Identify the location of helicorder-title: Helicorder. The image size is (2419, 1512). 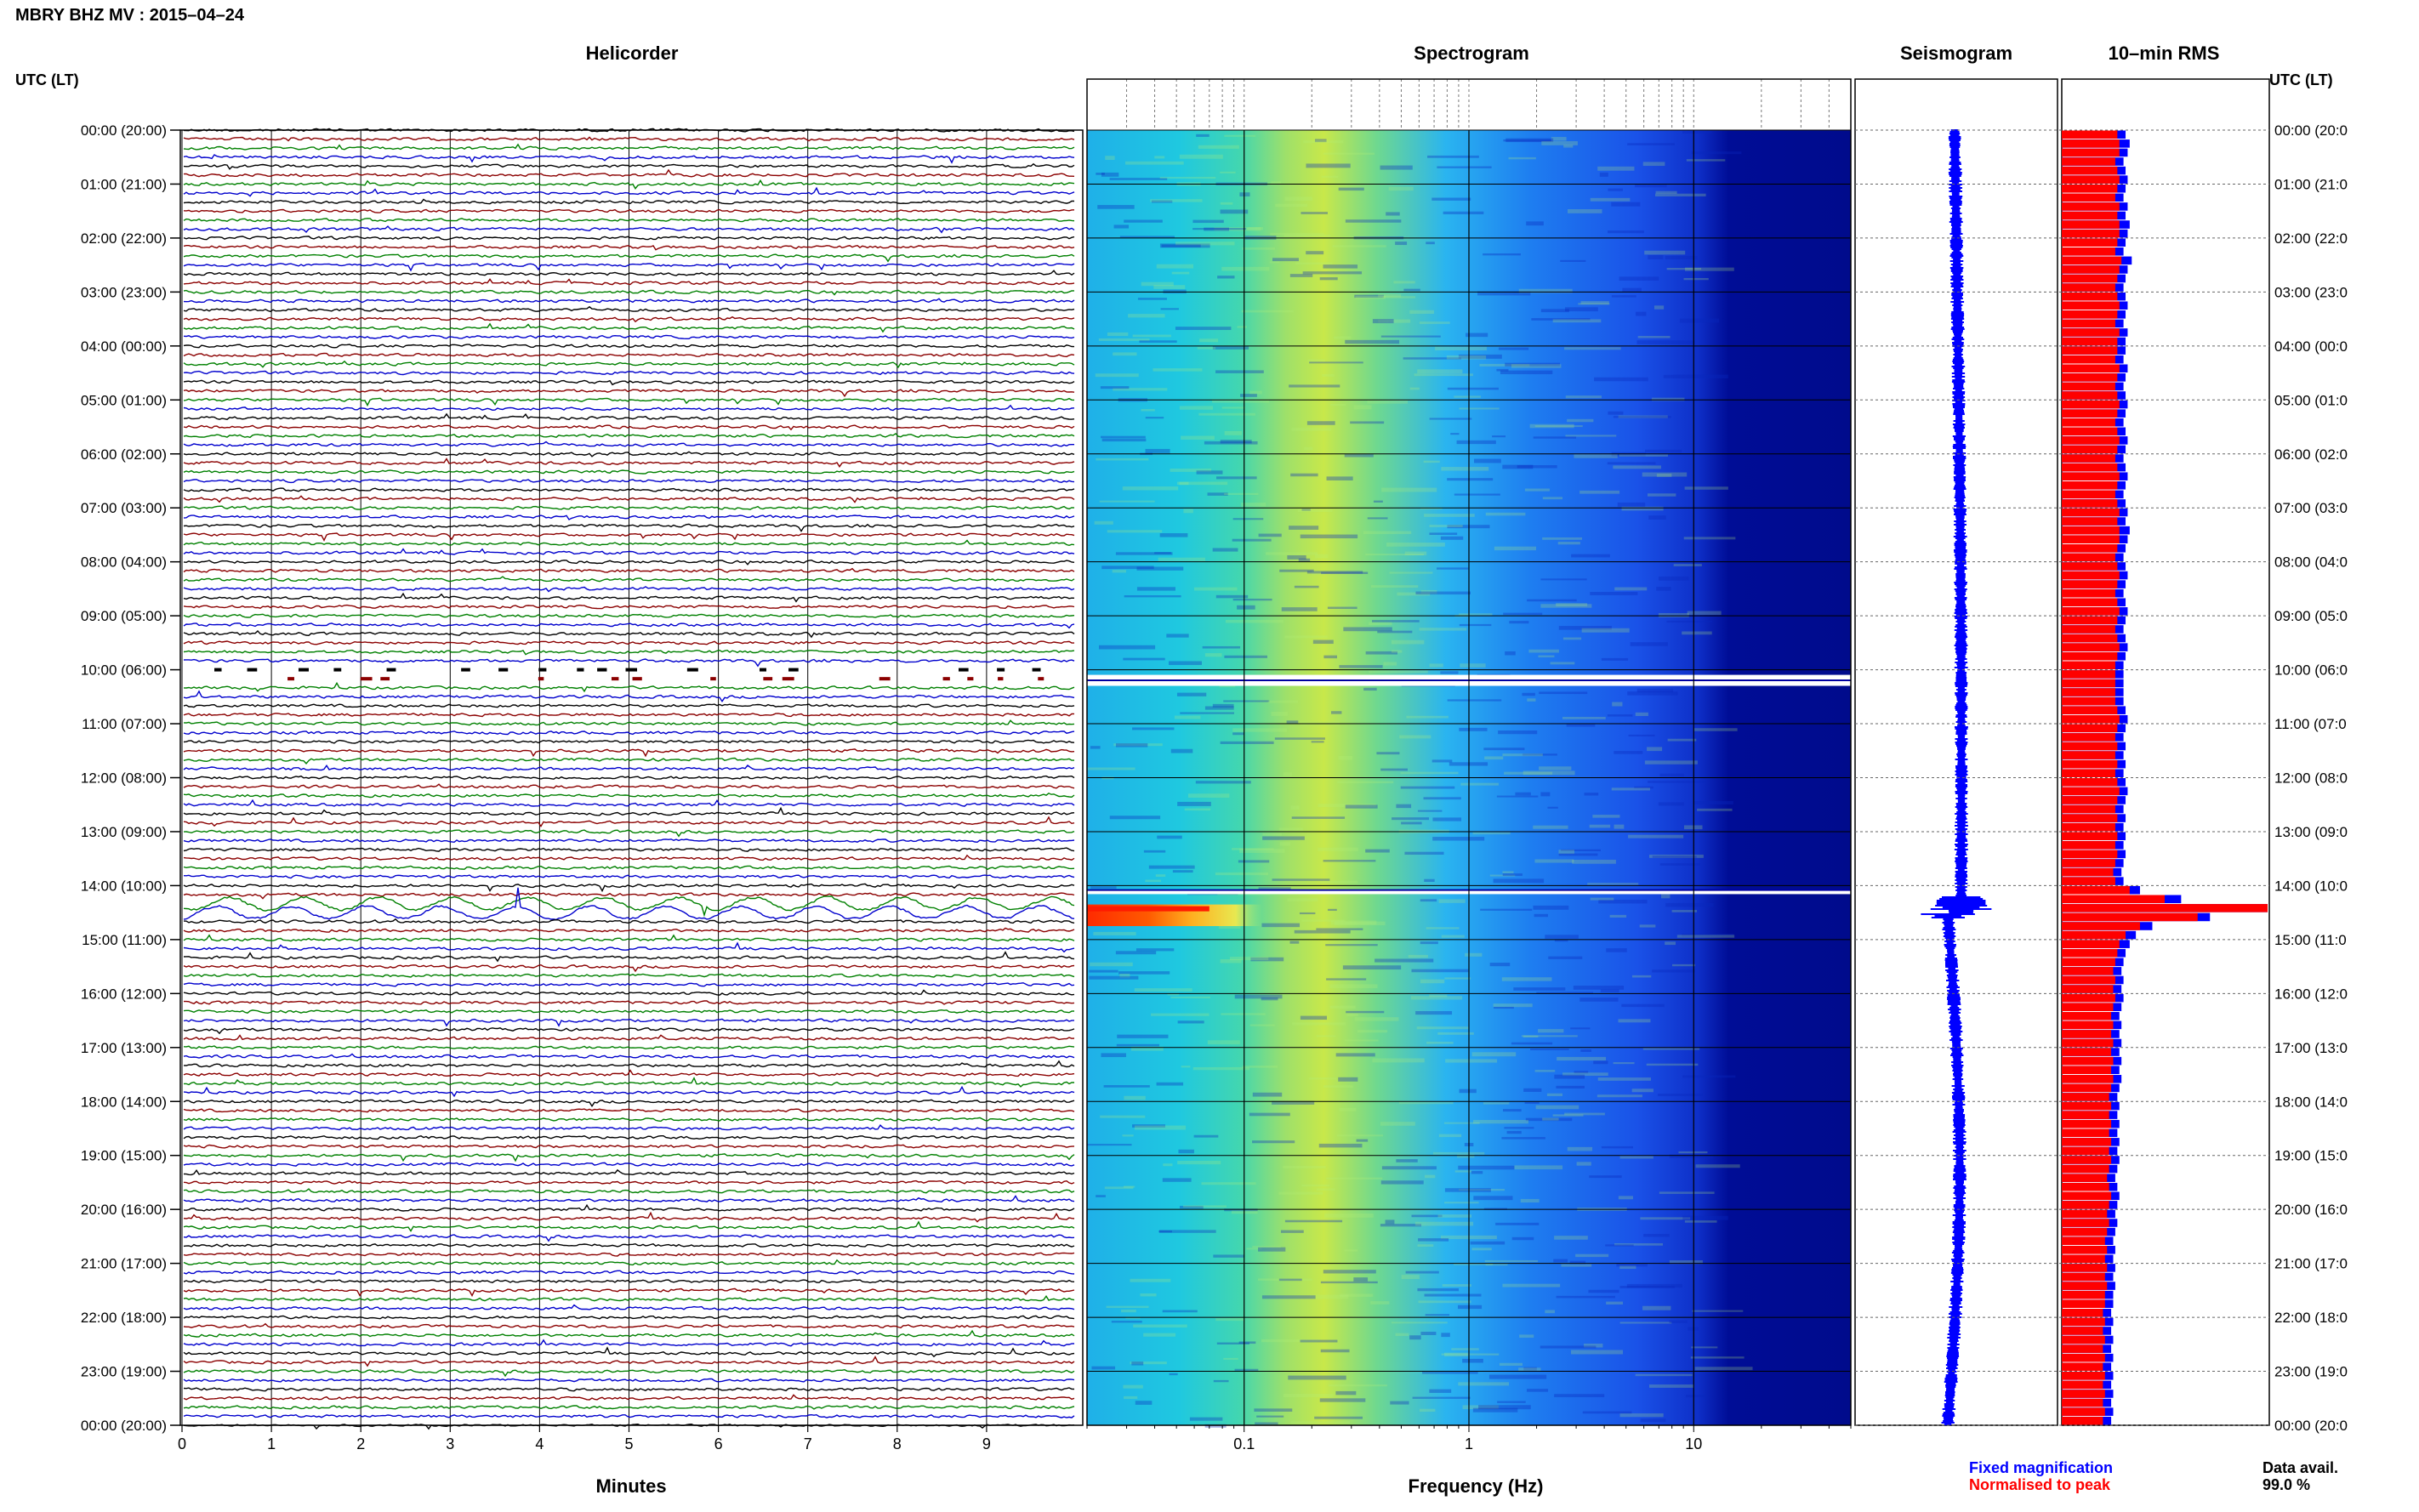
(632, 53).